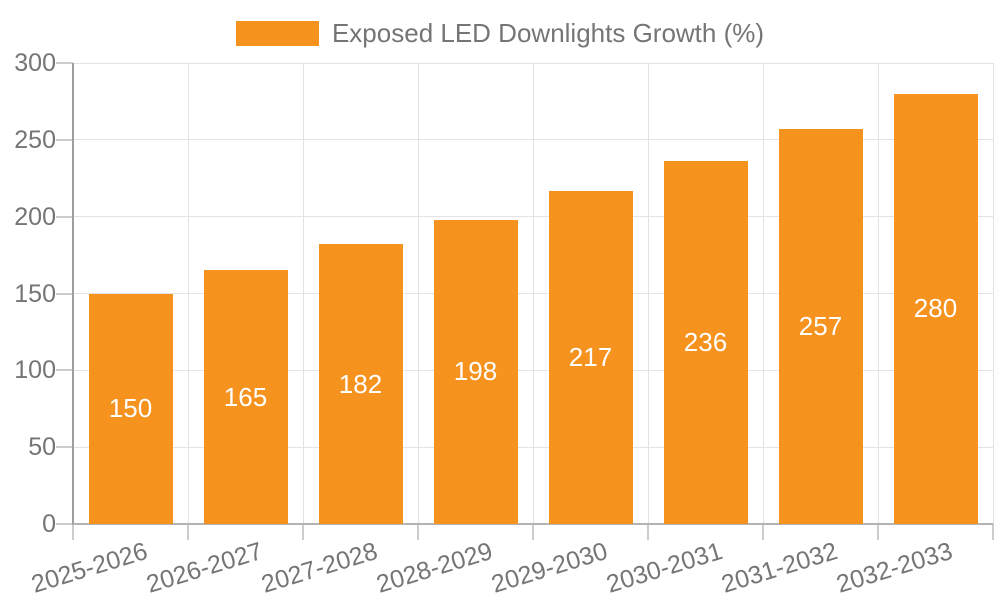 Image resolution: width=1000 pixels, height=600 pixels. What do you see at coordinates (35, 370) in the screenshot?
I see `y-axis-label: 100` at bounding box center [35, 370].